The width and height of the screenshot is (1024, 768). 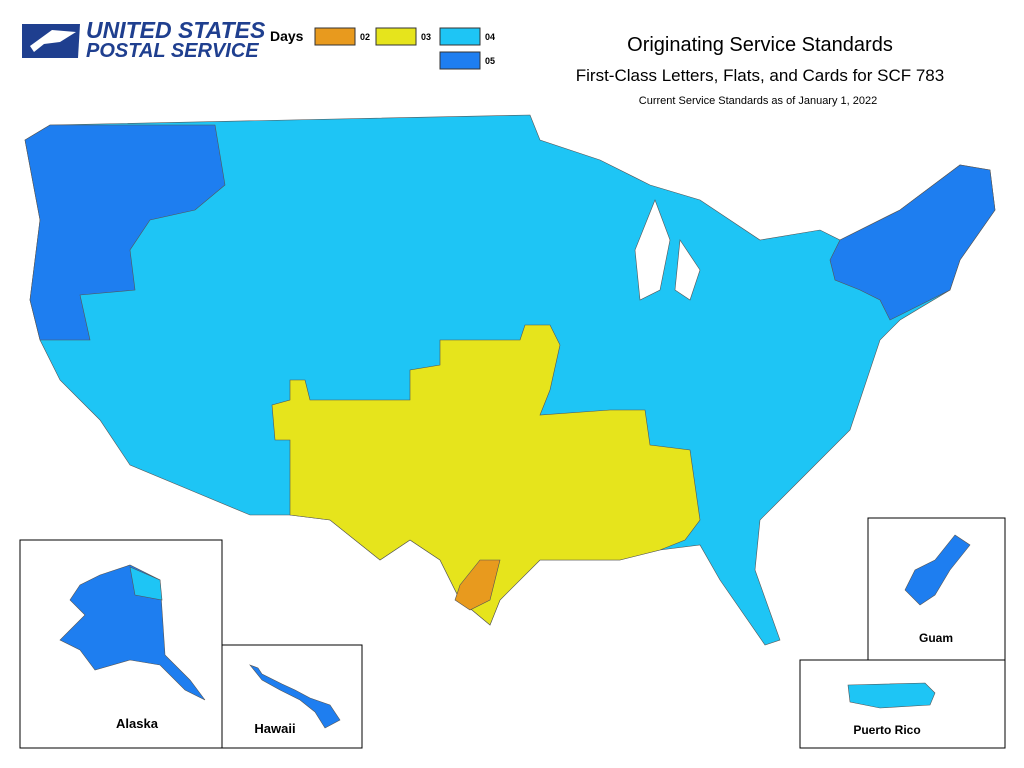 What do you see at coordinates (490, 37) in the screenshot?
I see `legend-label: 04` at bounding box center [490, 37].